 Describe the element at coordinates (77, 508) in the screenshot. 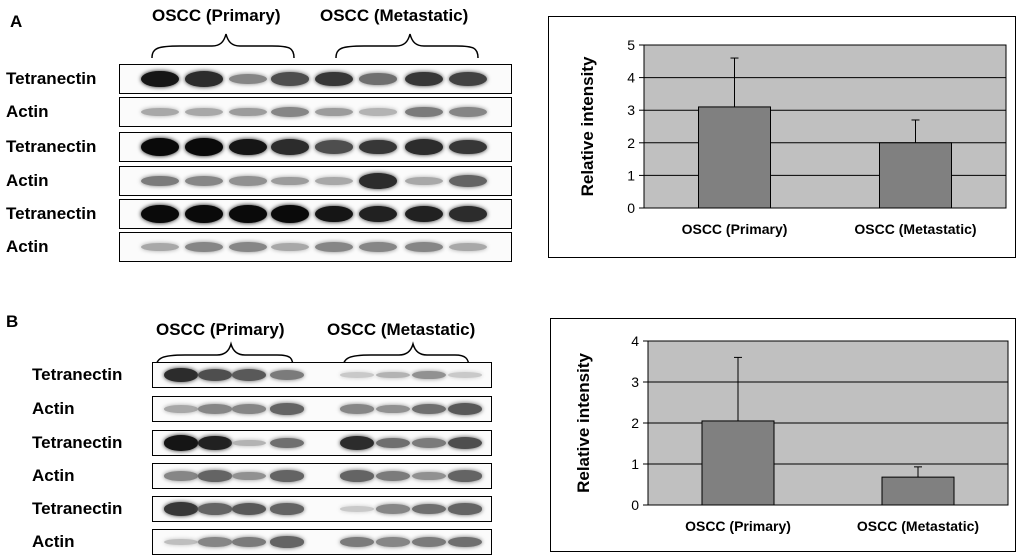

I see `panel-b-row-label-tetranectin: Tetranectin` at that location.